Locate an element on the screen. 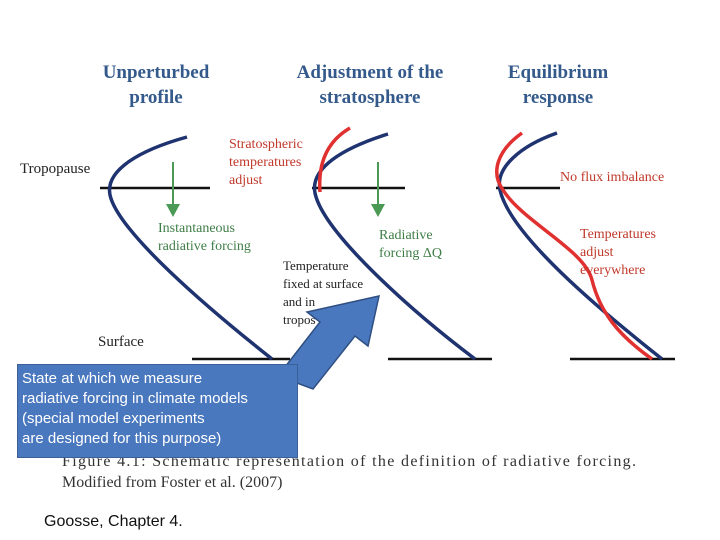 This screenshot has height=540, width=720. profile-equilibrium-blue-curve is located at coordinates (580, 246).